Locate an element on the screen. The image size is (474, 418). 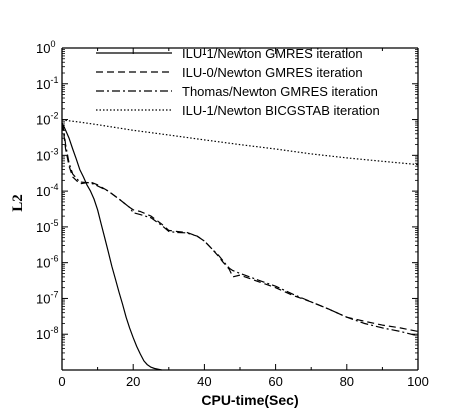
legend-label: ILU-1/Newton BICGSTAB iteration is located at coordinates (281, 110).